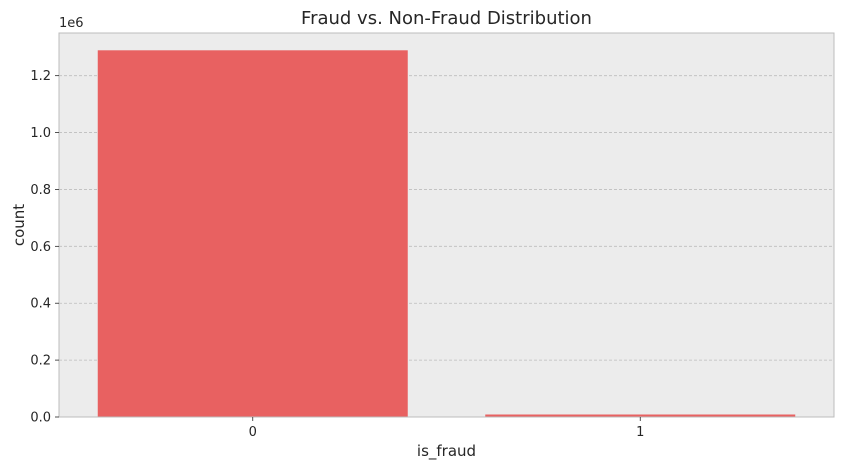 This screenshot has height=468, width=842. What do you see at coordinates (40, 304) in the screenshot?
I see `y-tick-label: 0.4` at bounding box center [40, 304].